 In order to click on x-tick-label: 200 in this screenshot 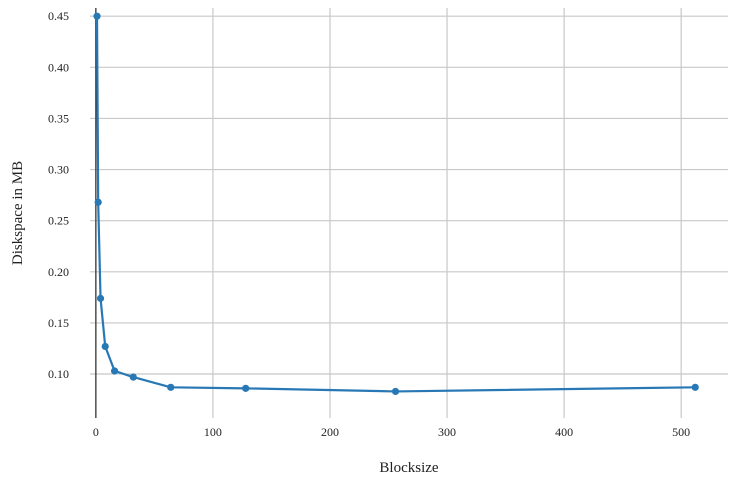, I will do `click(330, 432)`.